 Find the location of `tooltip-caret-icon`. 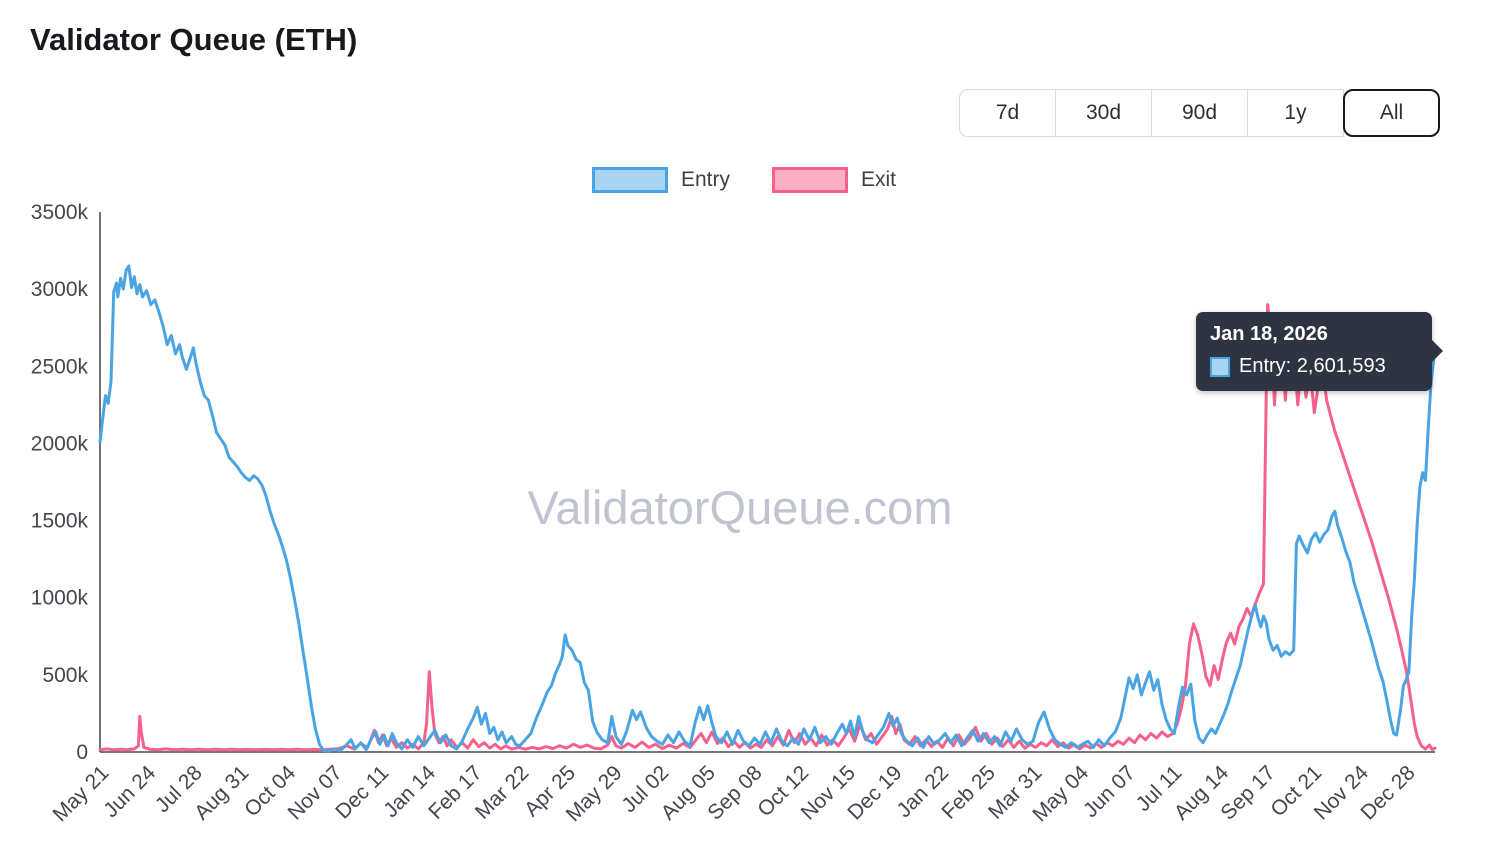

tooltip-caret-icon is located at coordinates (1437, 351).